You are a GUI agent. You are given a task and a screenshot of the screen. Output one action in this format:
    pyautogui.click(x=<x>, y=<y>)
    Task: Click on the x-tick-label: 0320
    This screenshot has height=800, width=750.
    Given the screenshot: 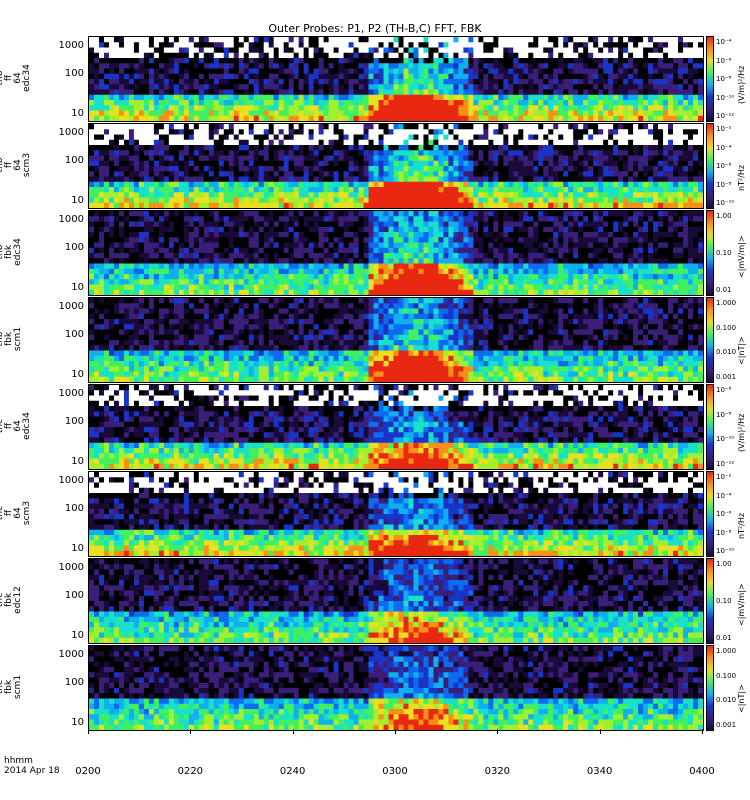 What is the action you would take?
    pyautogui.click(x=497, y=771)
    